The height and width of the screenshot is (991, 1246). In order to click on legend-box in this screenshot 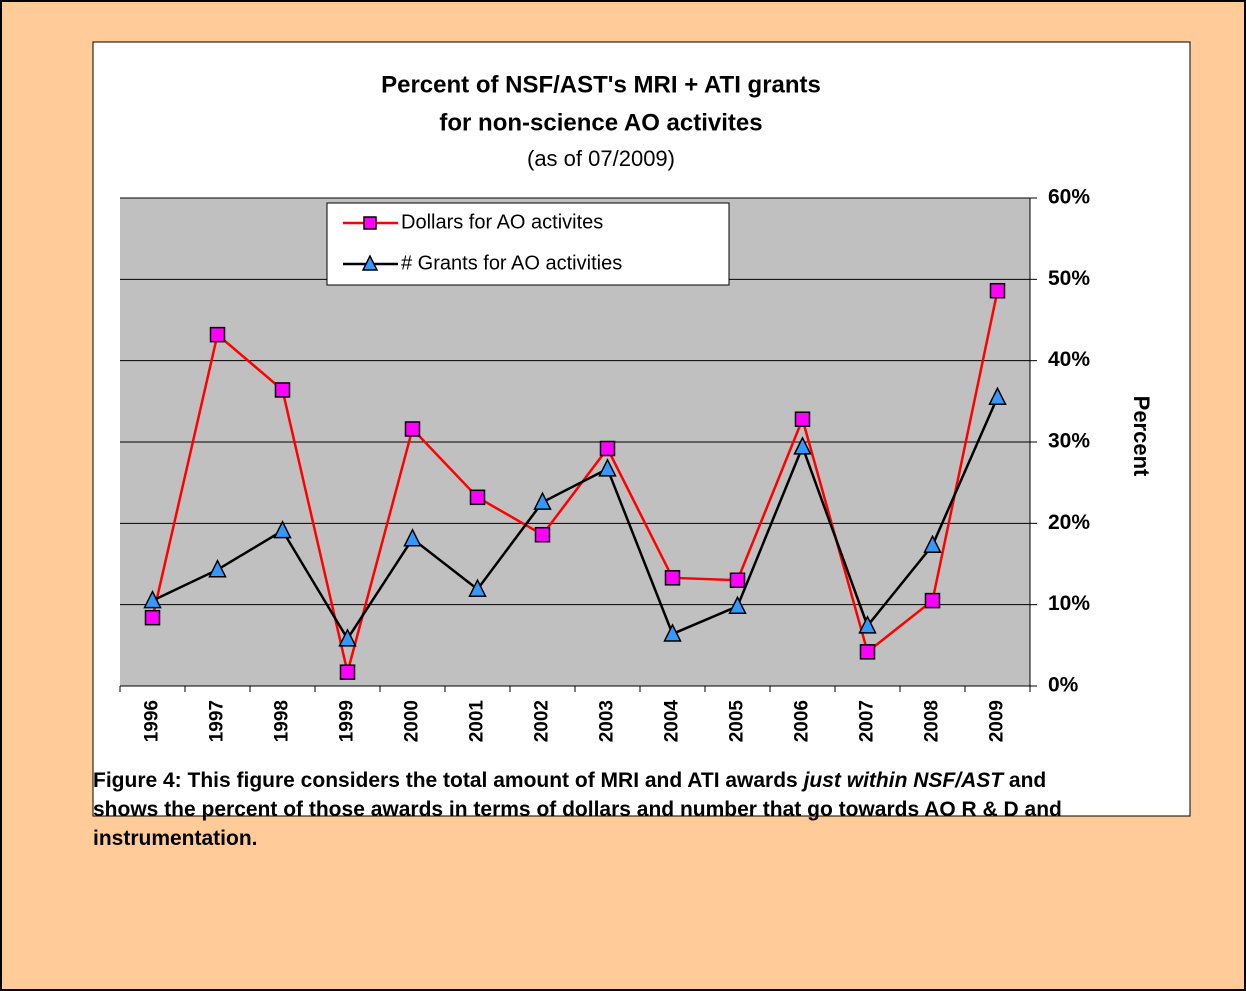, I will do `click(528, 244)`.